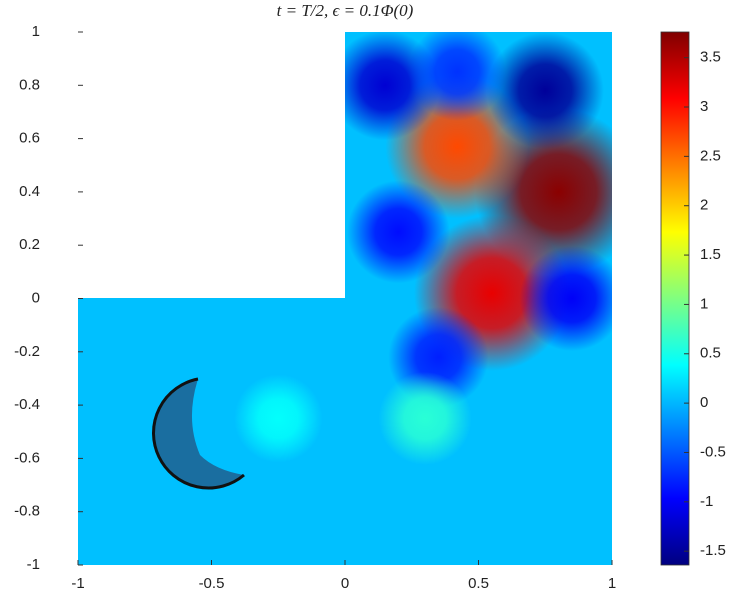 The height and width of the screenshot is (598, 735). I want to click on colorbar-tick-label: -1, so click(706, 501).